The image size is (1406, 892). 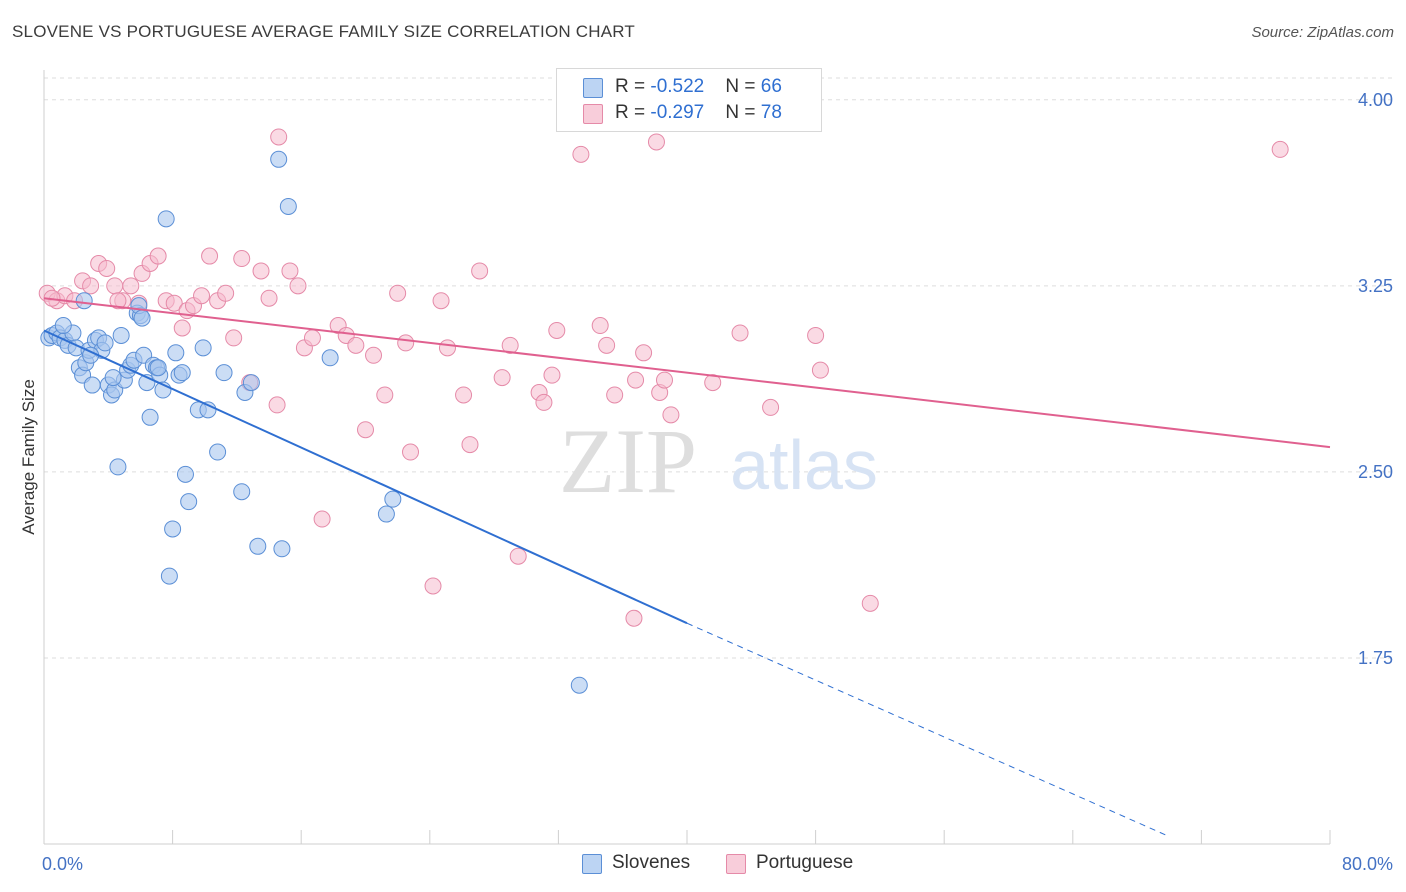 What do you see at coordinates (677, 112) in the screenshot?
I see `r-value: -0.297` at bounding box center [677, 112].